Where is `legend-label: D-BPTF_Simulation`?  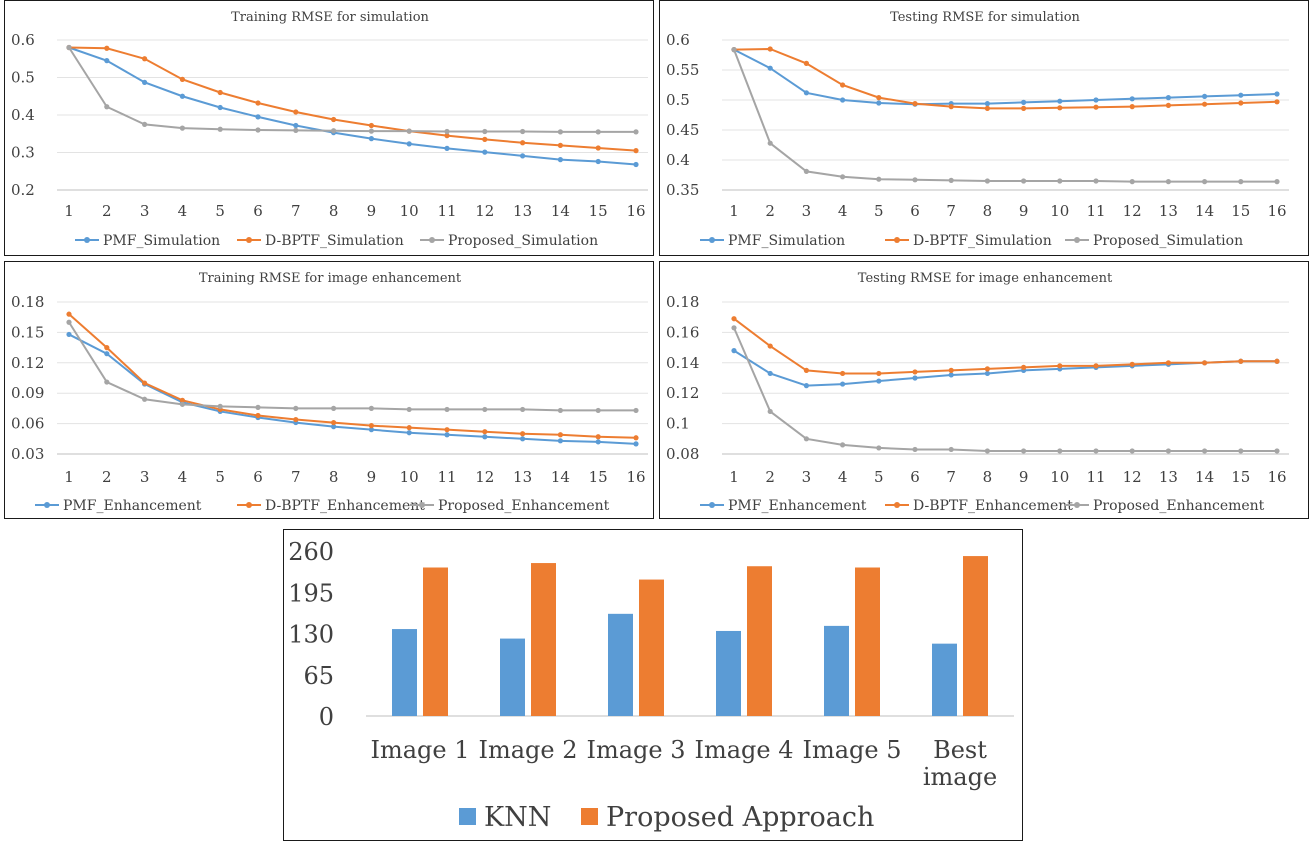
legend-label: D-BPTF_Simulation is located at coordinates (982, 241).